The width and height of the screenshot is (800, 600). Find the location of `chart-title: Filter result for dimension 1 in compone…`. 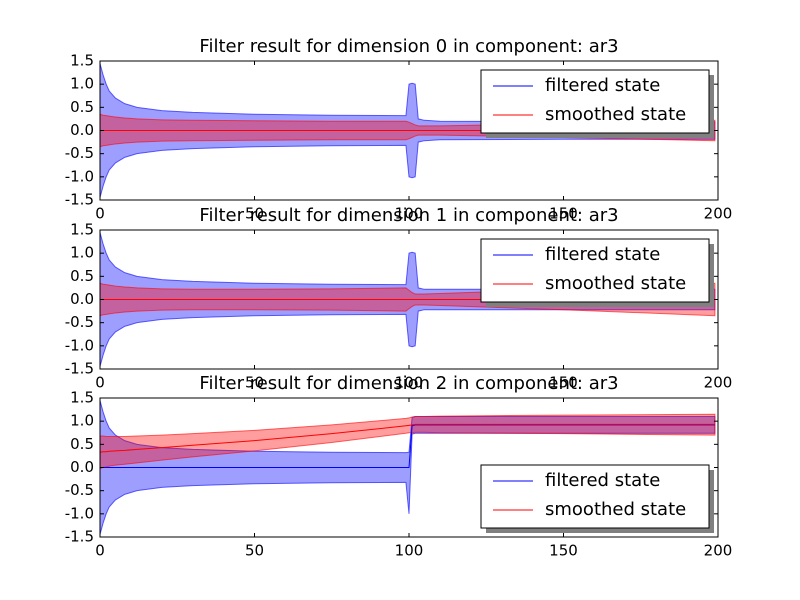

chart-title: Filter result for dimension 1 in compone… is located at coordinates (408, 215).